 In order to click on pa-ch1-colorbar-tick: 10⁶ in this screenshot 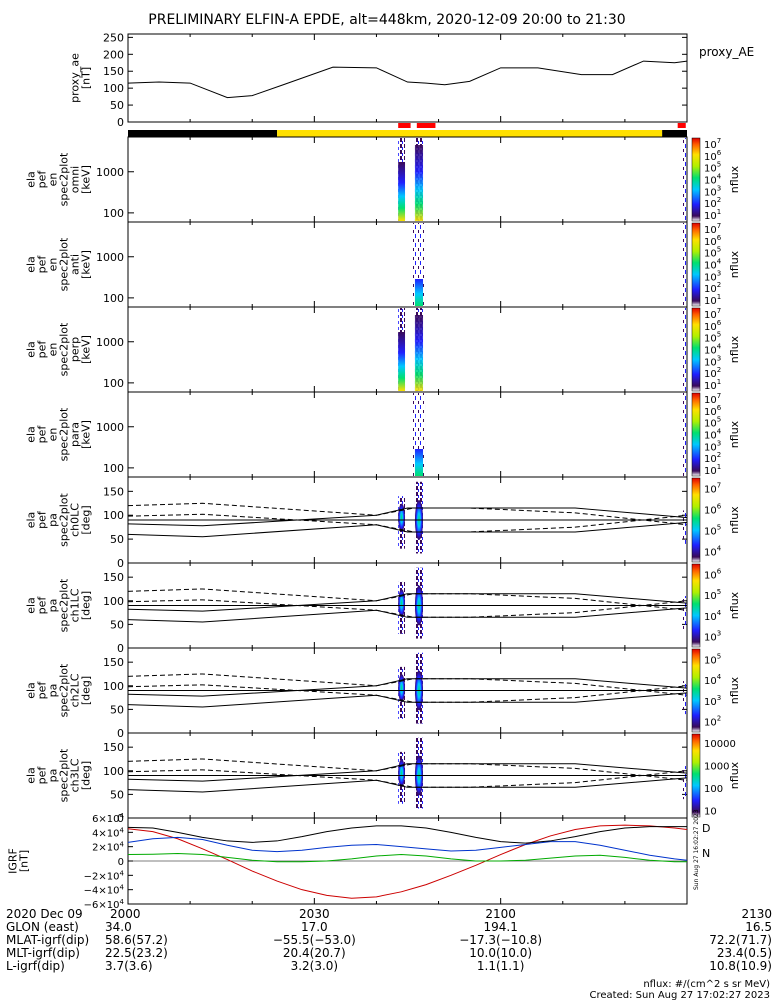, I will do `click(713, 574)`.